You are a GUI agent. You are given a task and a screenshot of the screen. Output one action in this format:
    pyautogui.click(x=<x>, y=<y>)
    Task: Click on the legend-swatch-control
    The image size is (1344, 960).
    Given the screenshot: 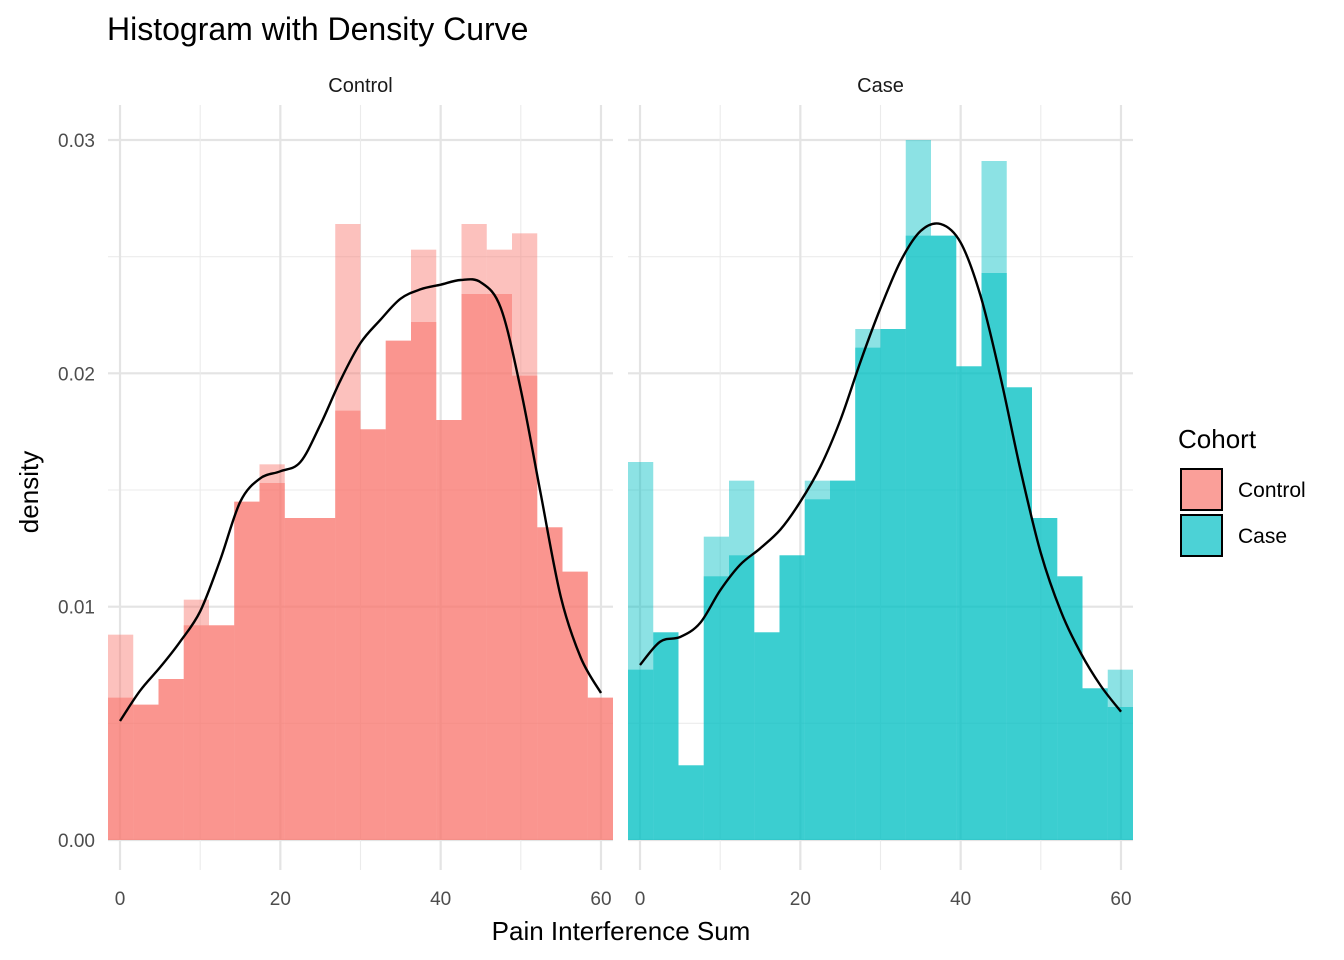 What is the action you would take?
    pyautogui.click(x=1201, y=489)
    